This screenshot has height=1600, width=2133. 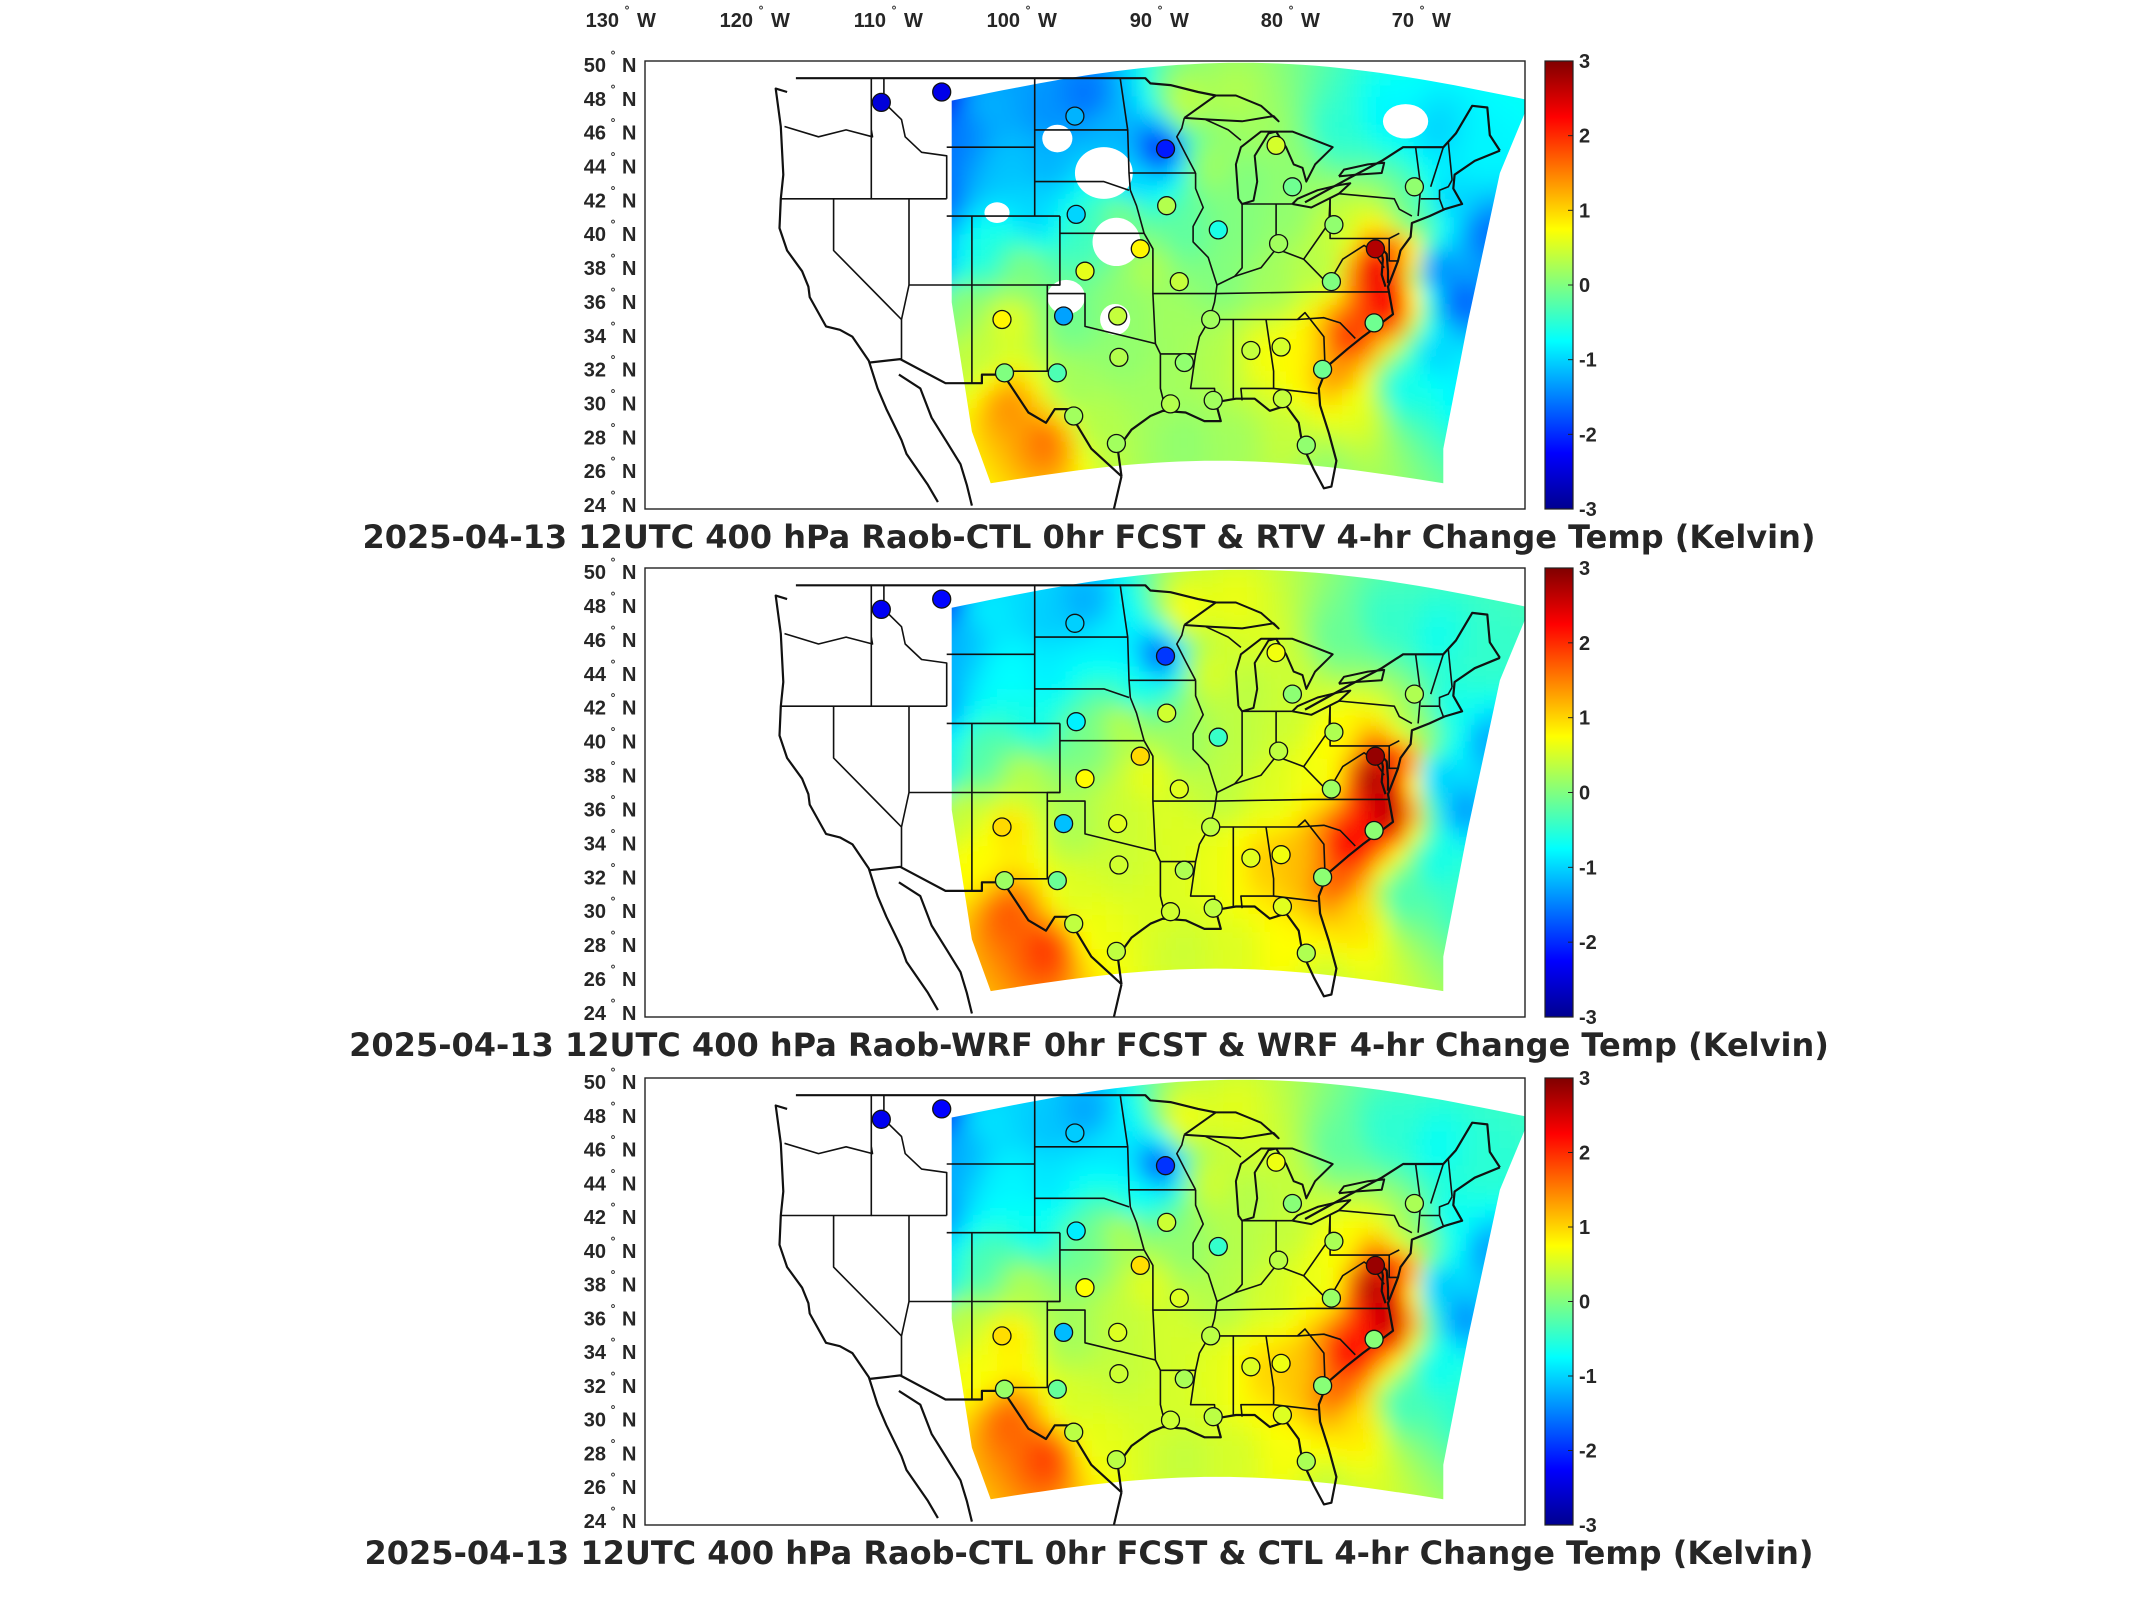 What do you see at coordinates (595, 303) in the screenshot?
I see `latitude-value: 36` at bounding box center [595, 303].